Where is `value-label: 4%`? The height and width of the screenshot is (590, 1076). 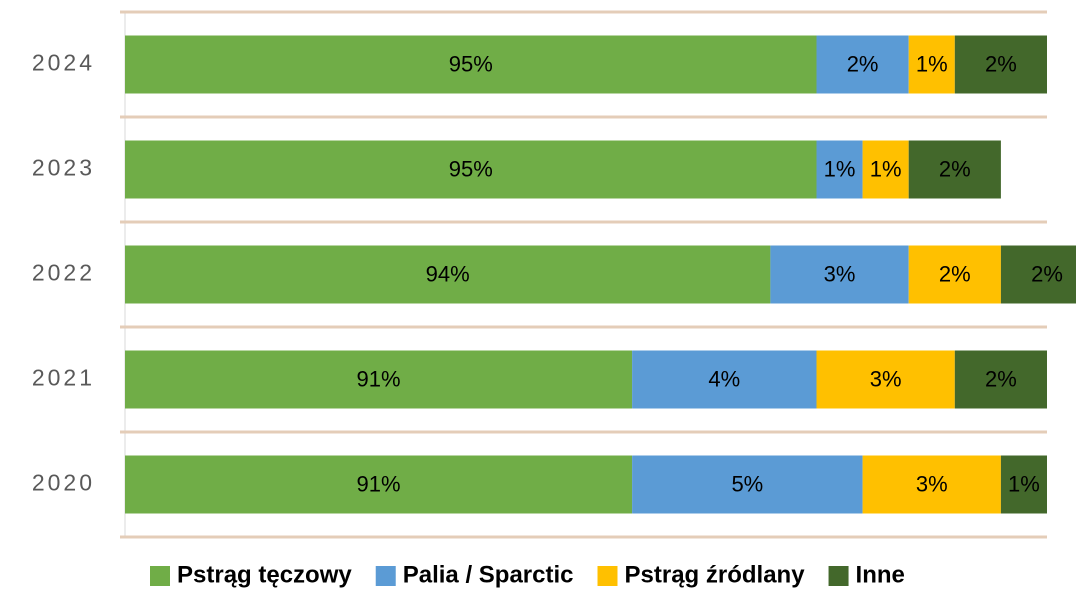
value-label: 4% is located at coordinates (724, 378).